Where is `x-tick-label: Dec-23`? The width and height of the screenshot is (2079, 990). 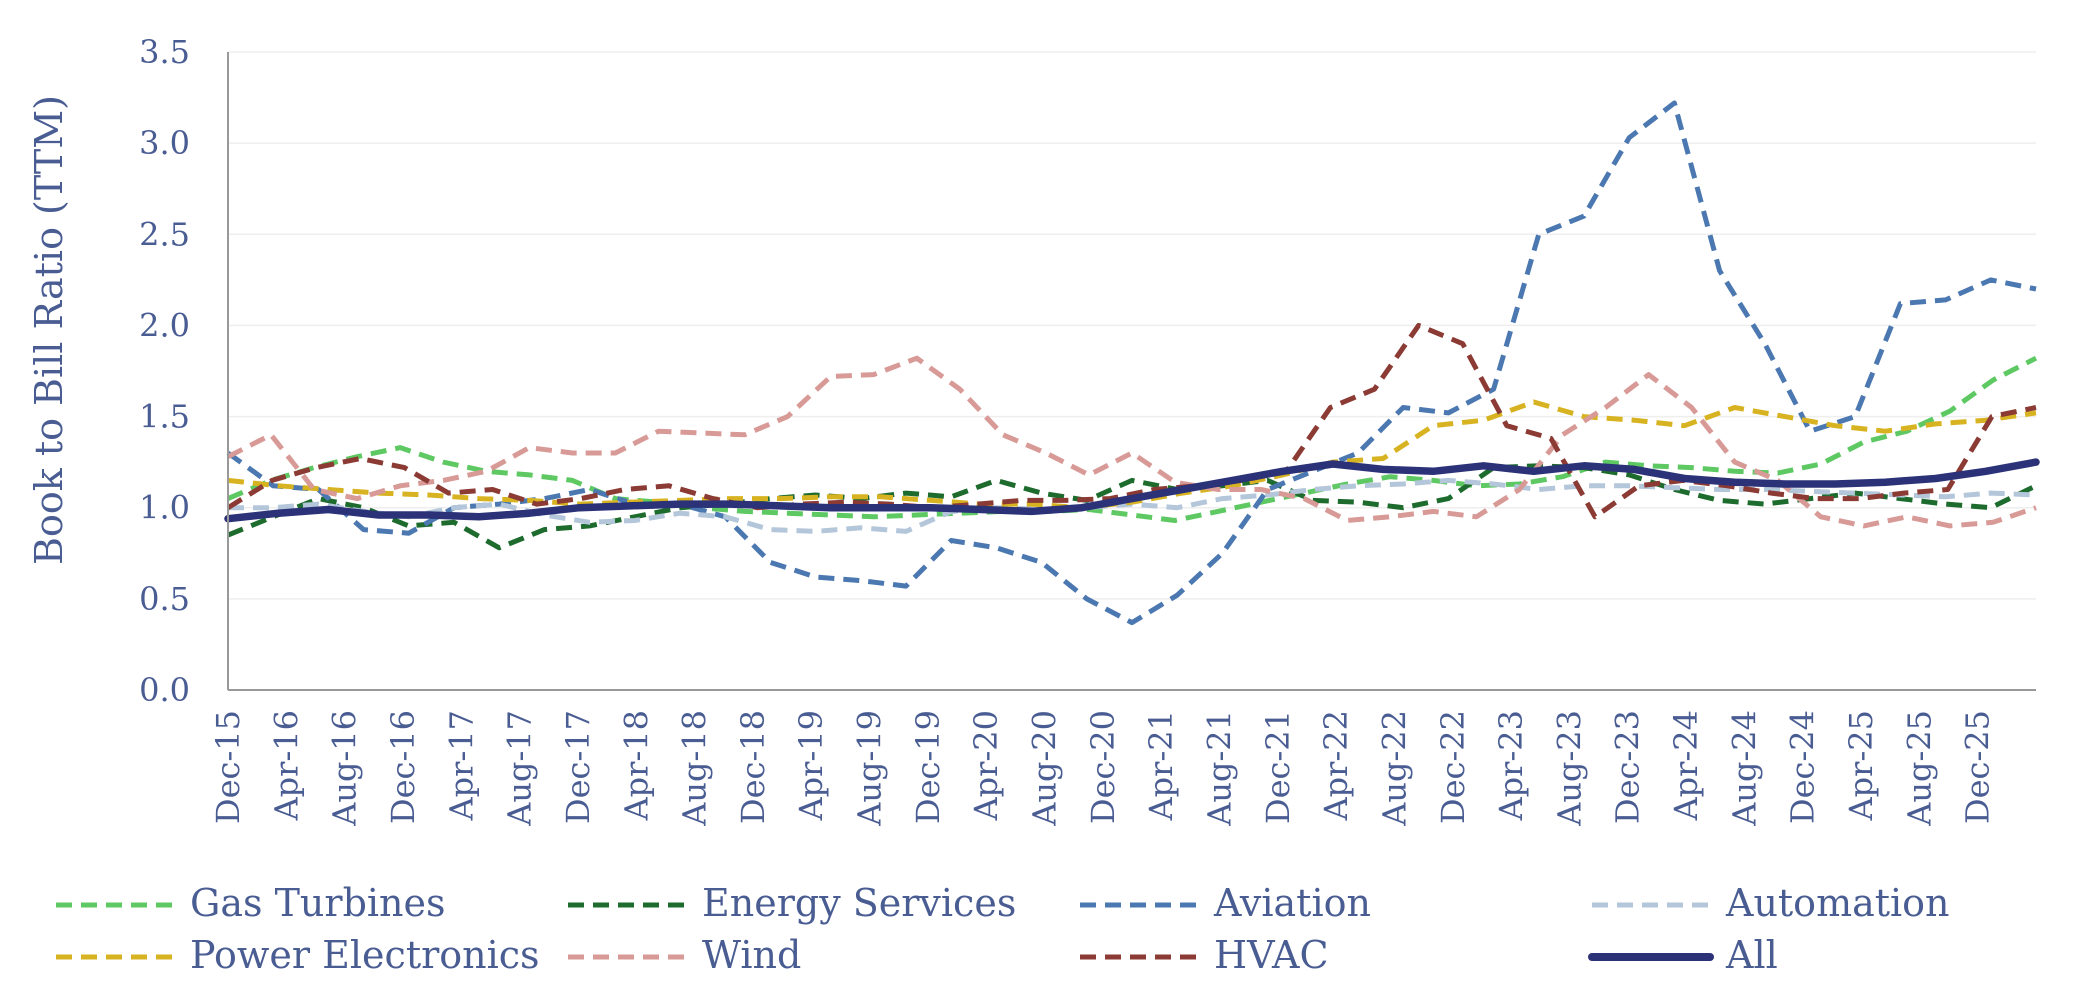 x-tick-label: Dec-23 is located at coordinates (1628, 767).